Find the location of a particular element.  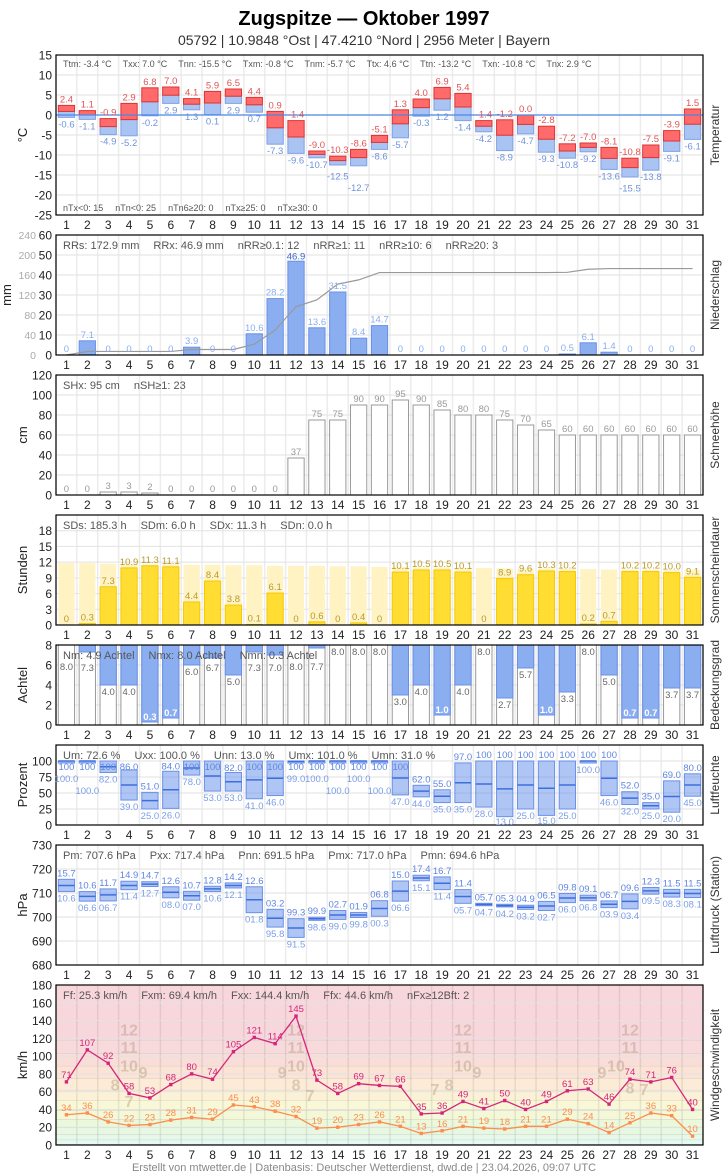

mean-wind-label: 16 is located at coordinates (442, 1124).